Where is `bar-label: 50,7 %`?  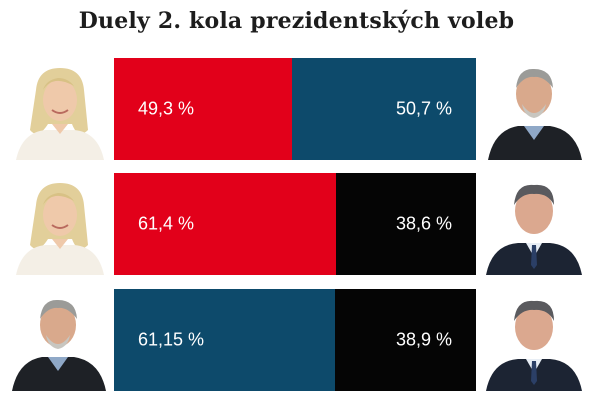 bar-label: 50,7 % is located at coordinates (423, 108).